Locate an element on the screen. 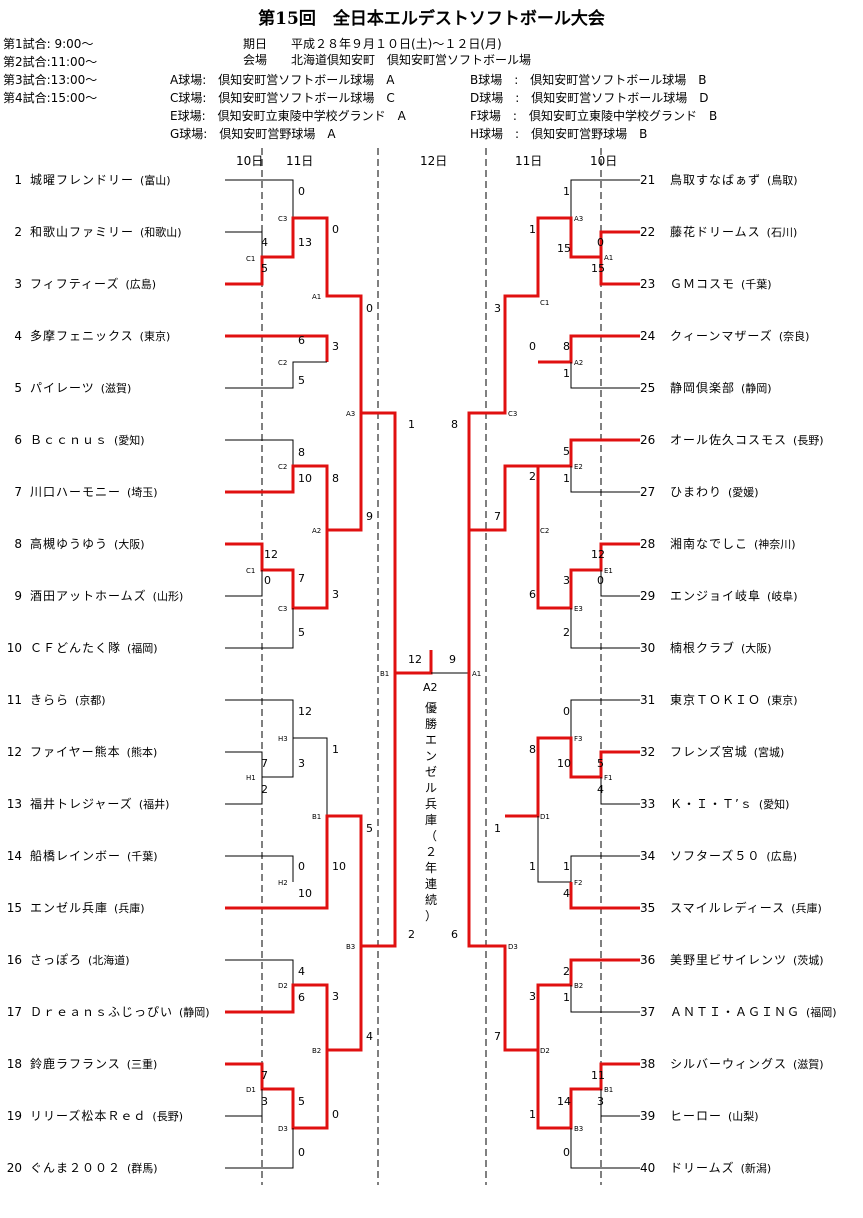 This screenshot has height=1218, width=863. team-name: 福井トレジャーズ is located at coordinates (81, 804).